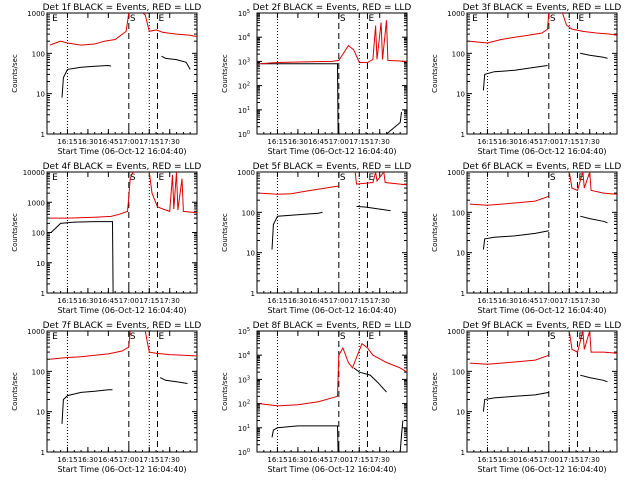 This screenshot has height=480, width=640. What do you see at coordinates (332, 167) in the screenshot?
I see `panel-title: Det 5f BLACK = Events, RED = LLD` at bounding box center [332, 167].